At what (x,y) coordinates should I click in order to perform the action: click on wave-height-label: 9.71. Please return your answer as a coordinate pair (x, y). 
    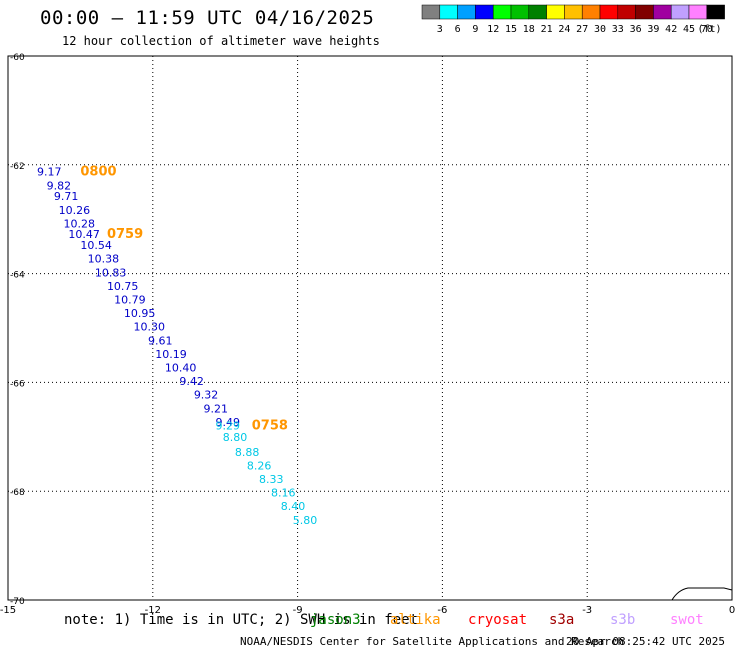
    Looking at the image, I should click on (66, 196).